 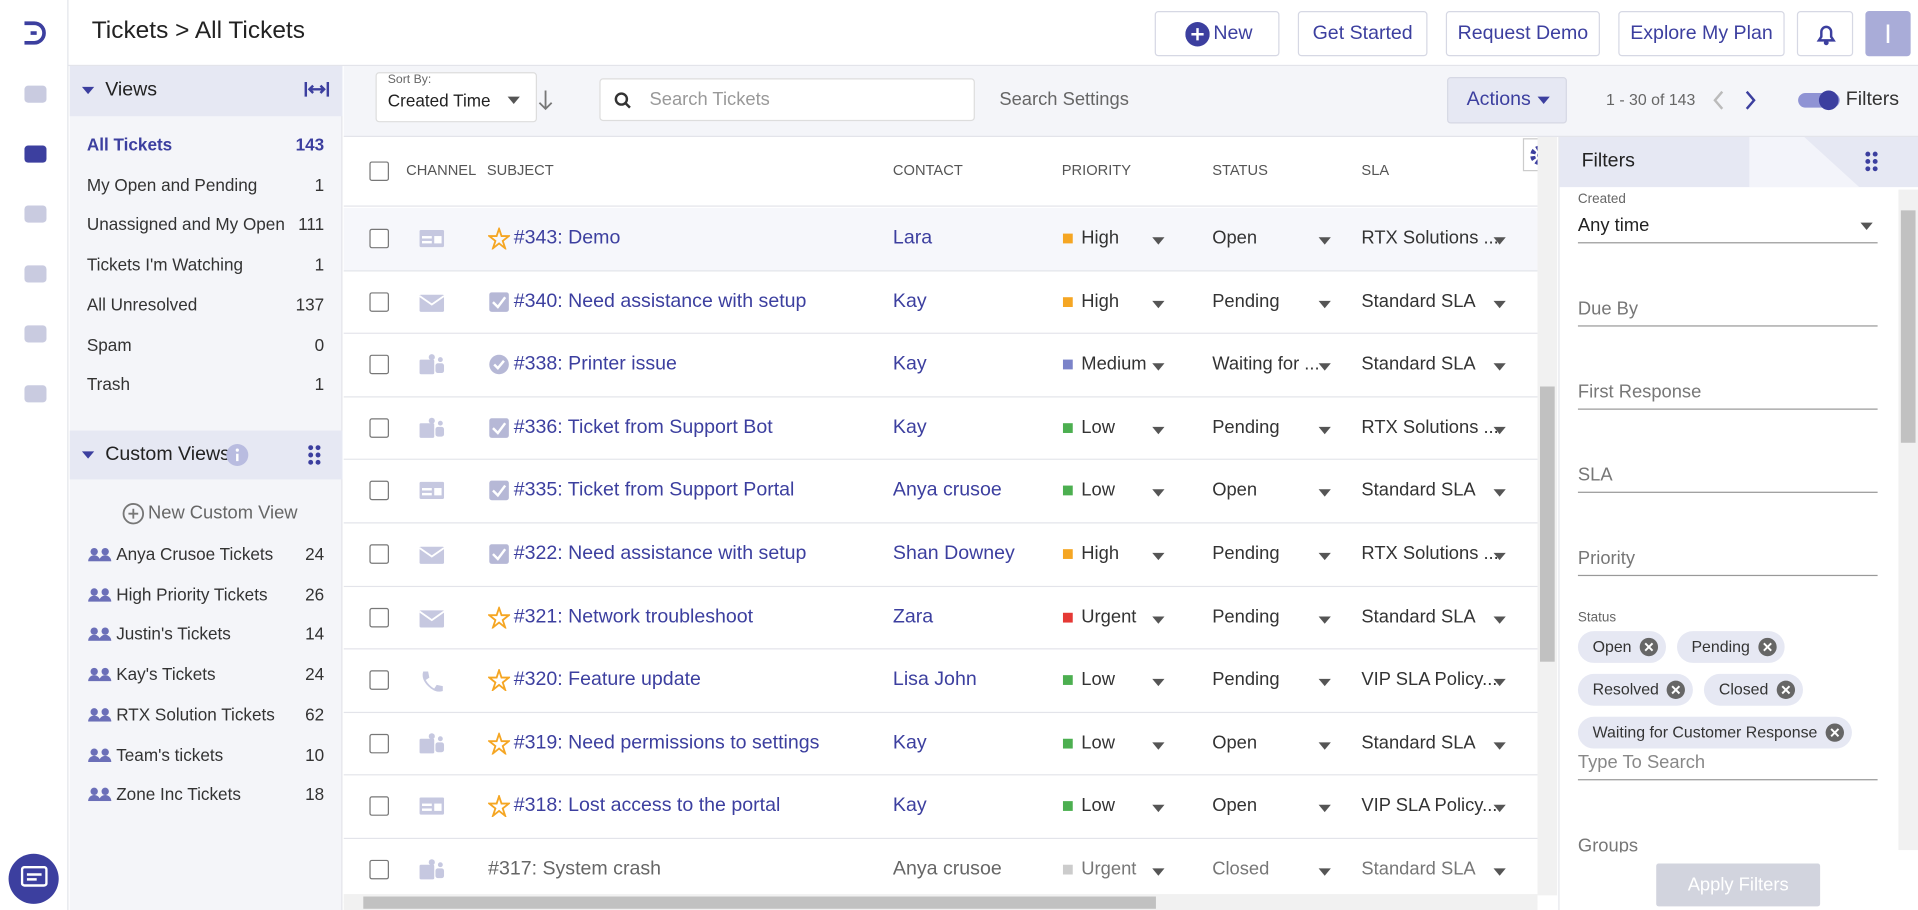 What do you see at coordinates (1908, 326) in the screenshot?
I see `filters-scroll-thumb` at bounding box center [1908, 326].